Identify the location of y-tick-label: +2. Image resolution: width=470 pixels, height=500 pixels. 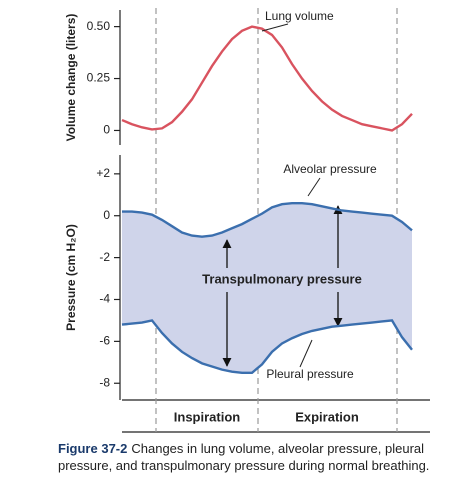
(103, 173).